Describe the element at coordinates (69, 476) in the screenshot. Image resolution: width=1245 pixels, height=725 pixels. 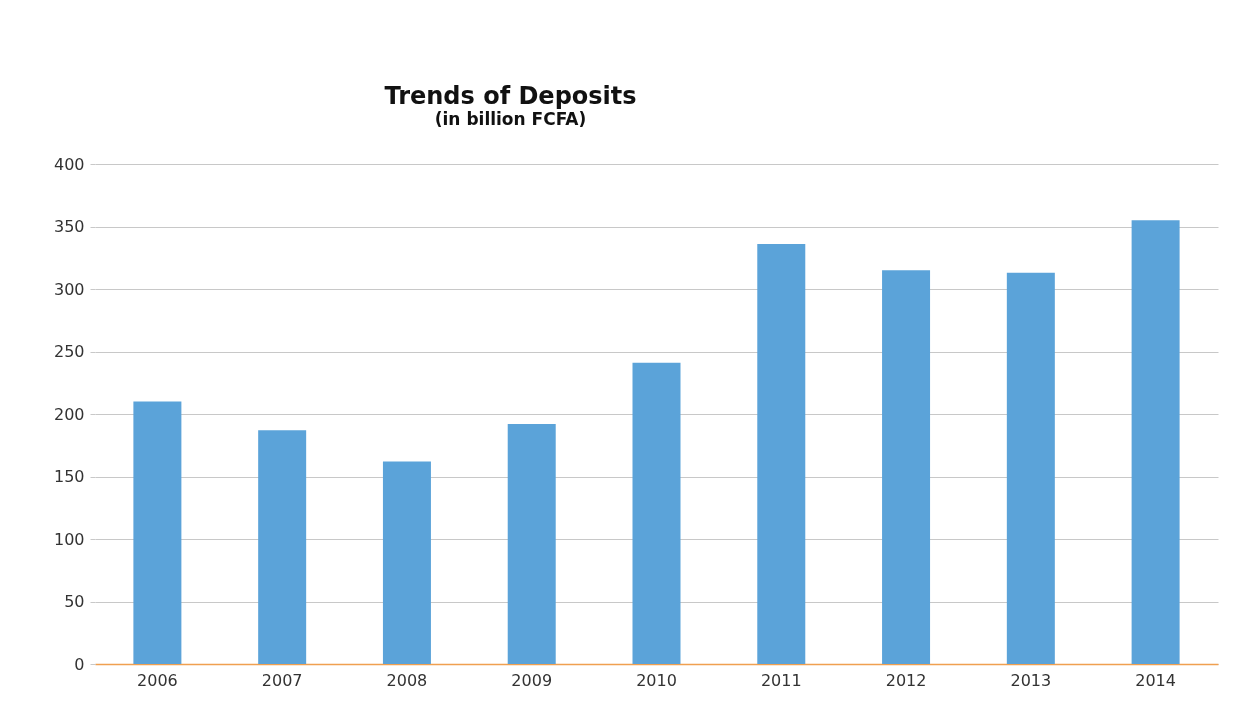
I see `y-tick-label: 150` at that location.